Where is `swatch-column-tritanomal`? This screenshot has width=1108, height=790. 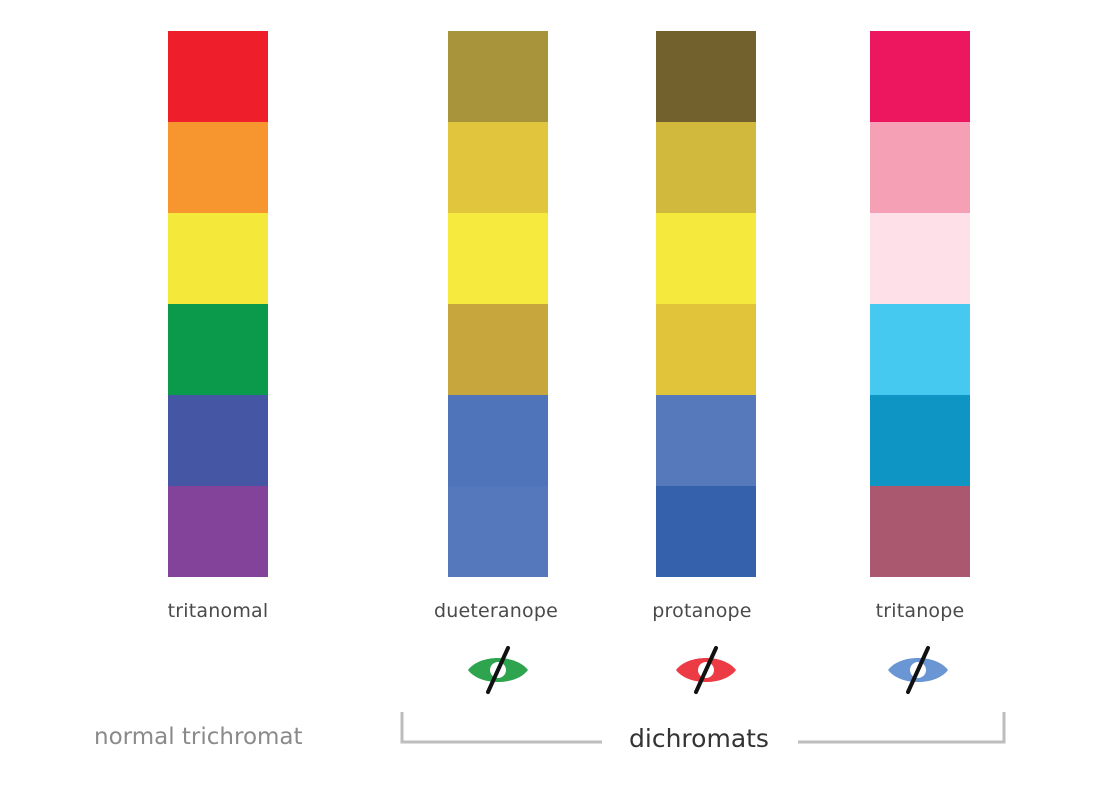
swatch-column-tritanomal is located at coordinates (218, 304).